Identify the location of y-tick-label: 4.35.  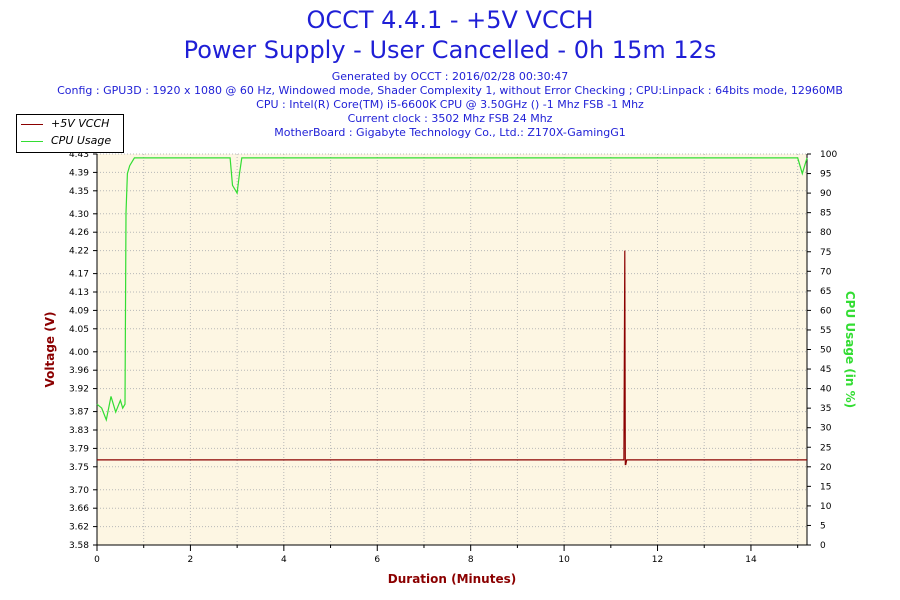
(79, 192).